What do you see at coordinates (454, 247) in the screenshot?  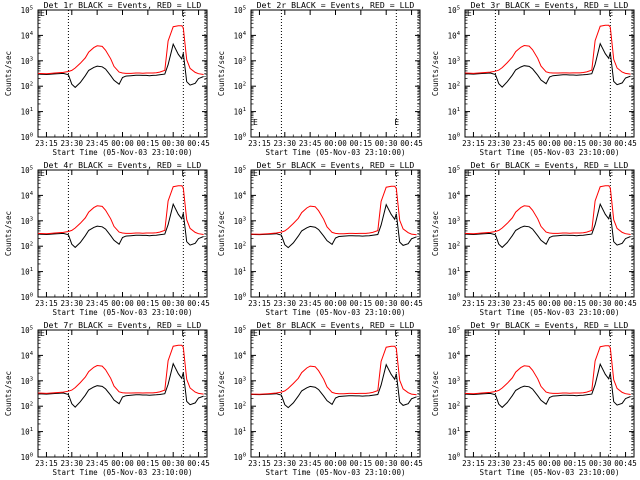 I see `chart-6-y-tick-label: 10²` at bounding box center [454, 247].